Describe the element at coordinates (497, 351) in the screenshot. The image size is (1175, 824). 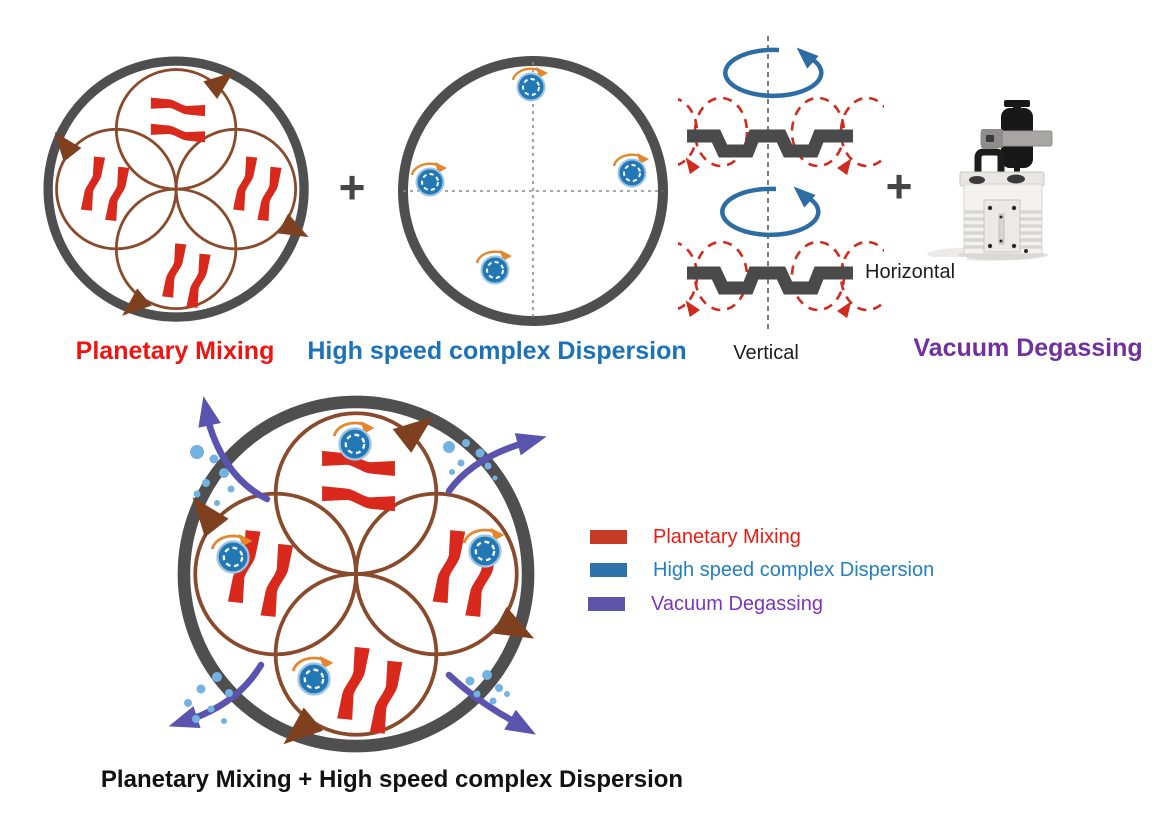
I see `dispersion-label: High speed complex Dispersion` at that location.